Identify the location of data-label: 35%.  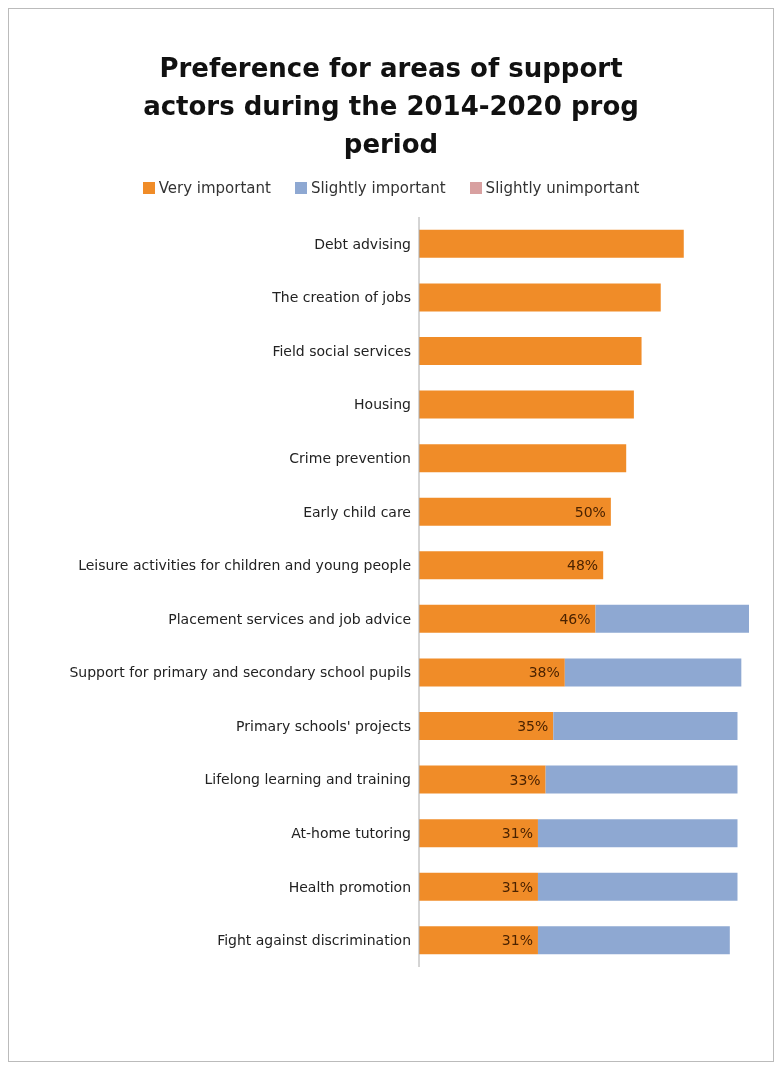
(533, 726).